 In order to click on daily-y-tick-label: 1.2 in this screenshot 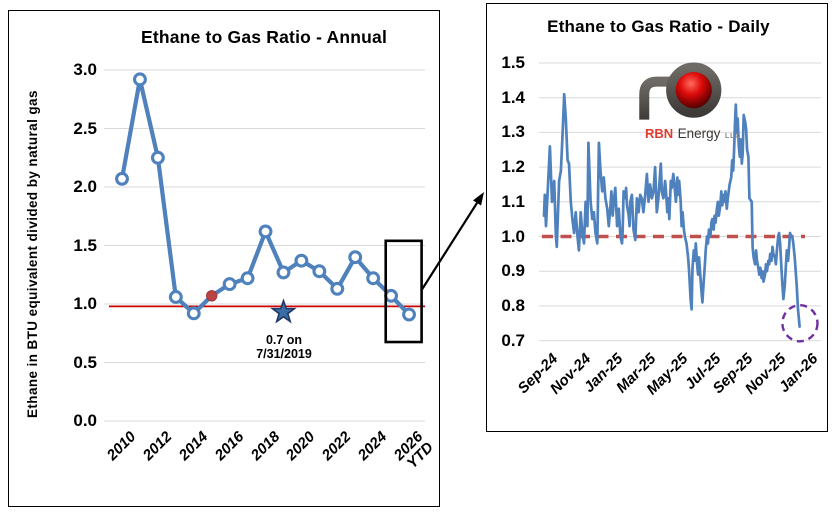, I will do `click(513, 167)`.